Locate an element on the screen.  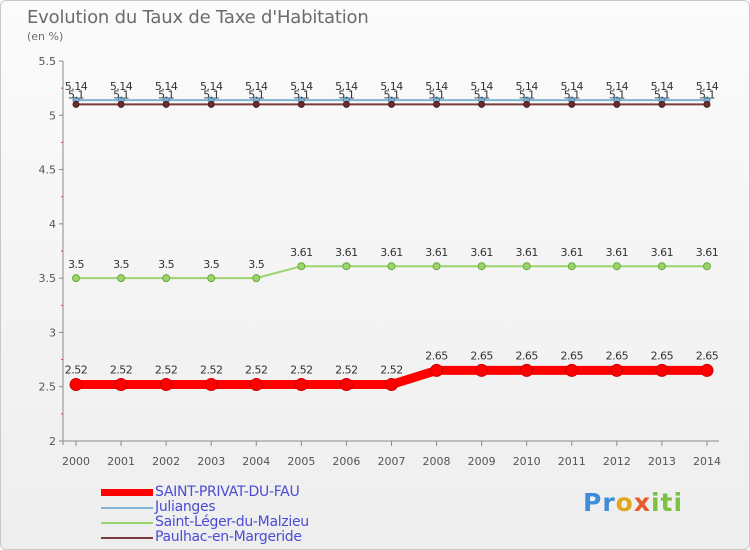
x-tick-label: 2000 is located at coordinates (76, 461).